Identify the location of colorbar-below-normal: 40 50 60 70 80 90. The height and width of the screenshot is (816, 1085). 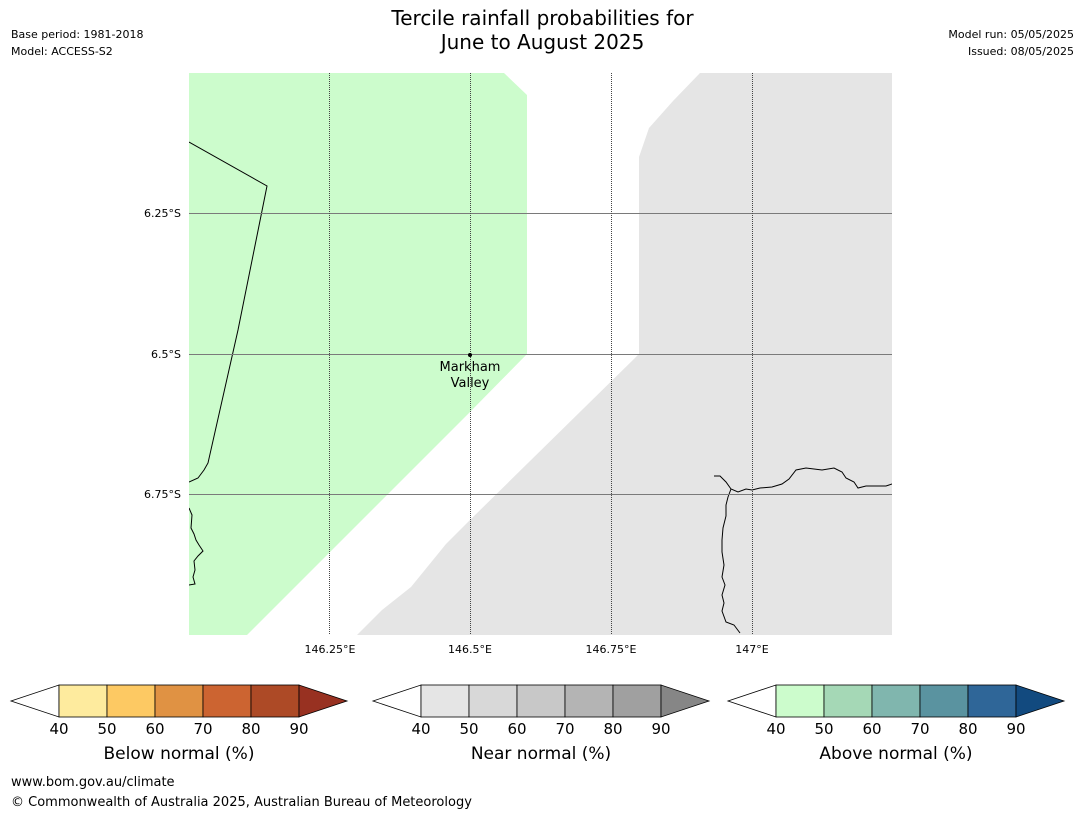
(179, 711).